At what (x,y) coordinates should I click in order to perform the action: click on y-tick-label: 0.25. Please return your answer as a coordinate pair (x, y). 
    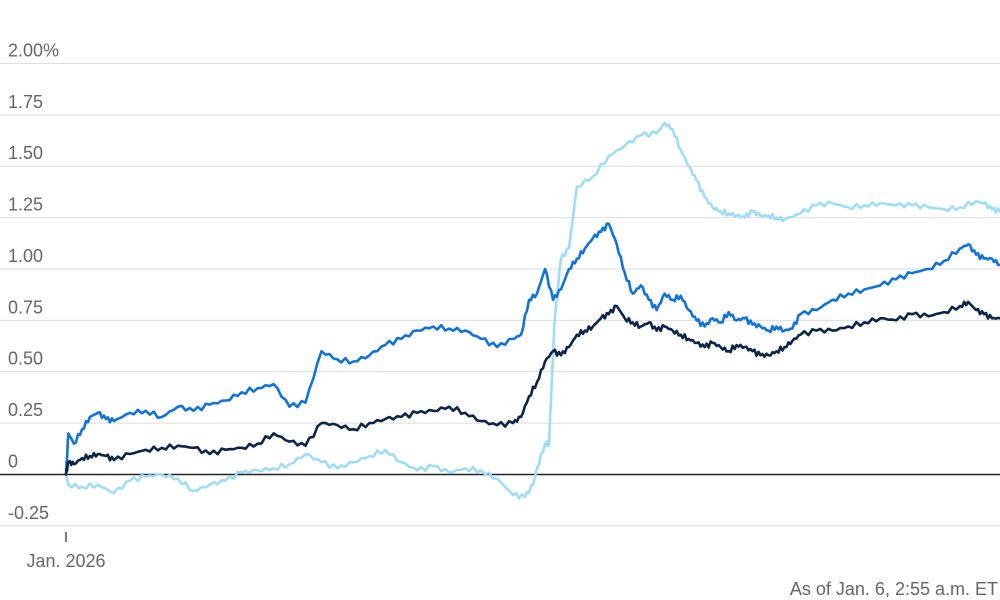
    Looking at the image, I should click on (25, 410).